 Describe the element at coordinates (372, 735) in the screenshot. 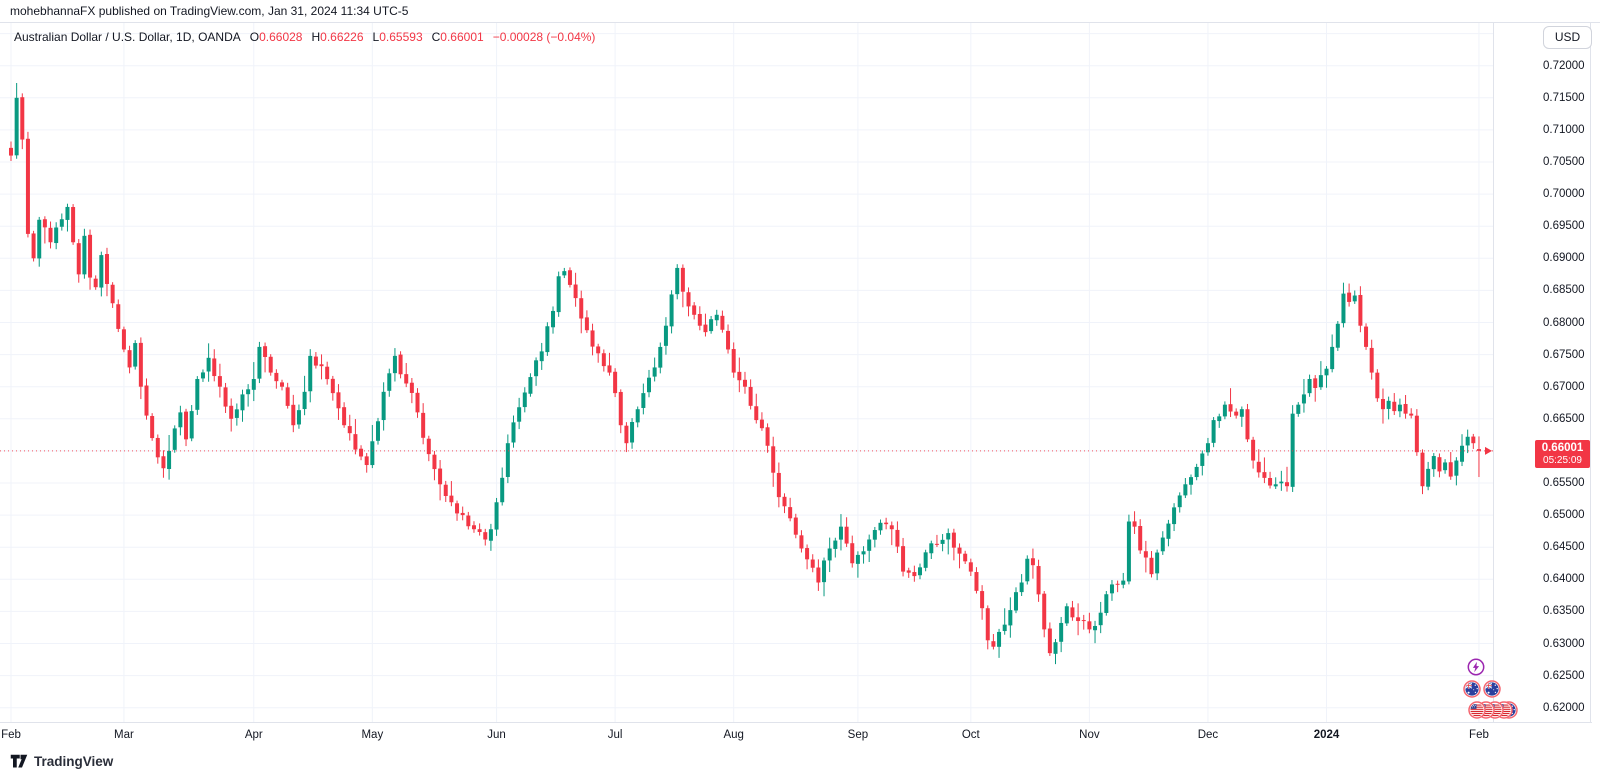

I see `x-axis-label: May` at that location.